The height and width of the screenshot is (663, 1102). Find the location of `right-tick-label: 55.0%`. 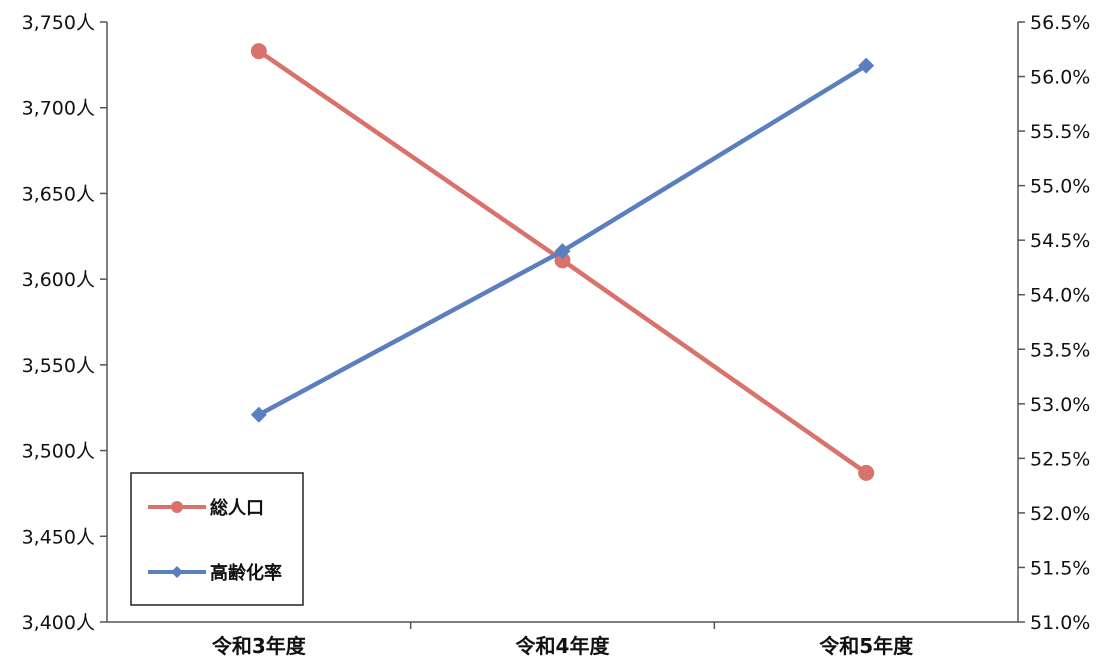

right-tick-label: 55.0% is located at coordinates (1060, 187).